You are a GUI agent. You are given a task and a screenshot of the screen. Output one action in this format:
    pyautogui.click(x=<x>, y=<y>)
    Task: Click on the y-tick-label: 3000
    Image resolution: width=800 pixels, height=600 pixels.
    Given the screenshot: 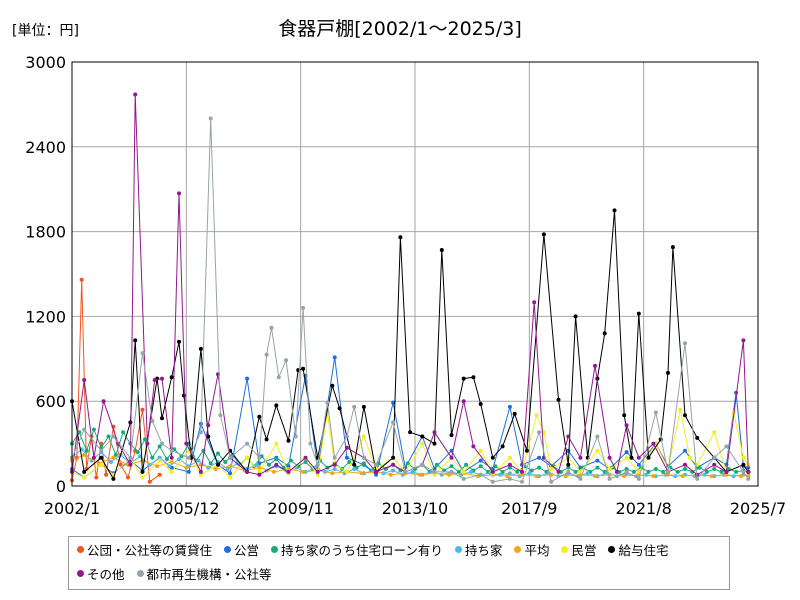 What is the action you would take?
    pyautogui.click(x=45, y=62)
    